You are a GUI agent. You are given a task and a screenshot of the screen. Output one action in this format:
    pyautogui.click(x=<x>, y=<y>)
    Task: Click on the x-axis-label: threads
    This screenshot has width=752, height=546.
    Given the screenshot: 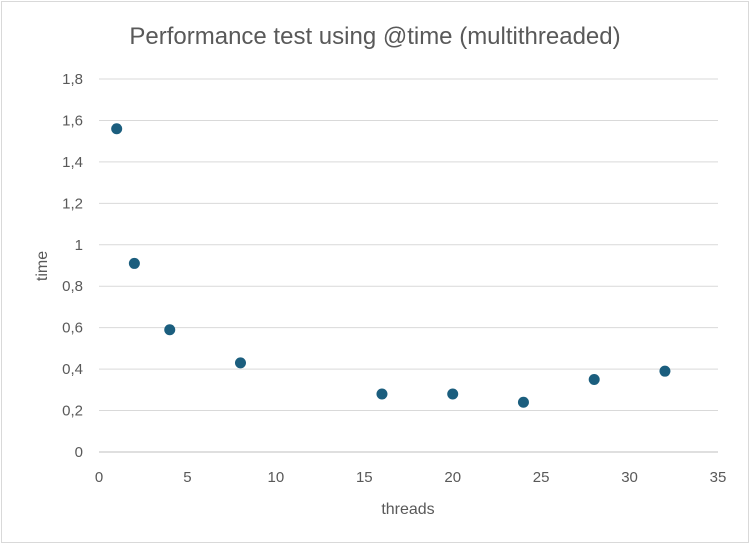 What is the action you would take?
    pyautogui.click(x=407, y=509)
    